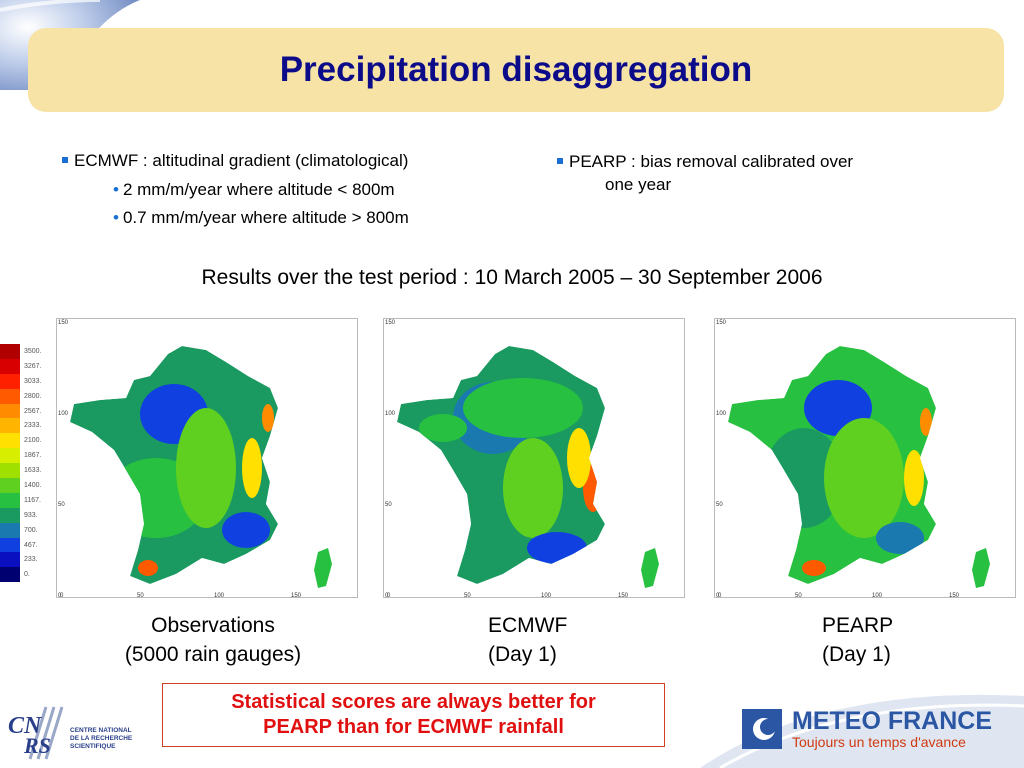 The height and width of the screenshot is (768, 1024). Describe the element at coordinates (22, 500) in the screenshot. I see `legend-row: 1167.` at that location.